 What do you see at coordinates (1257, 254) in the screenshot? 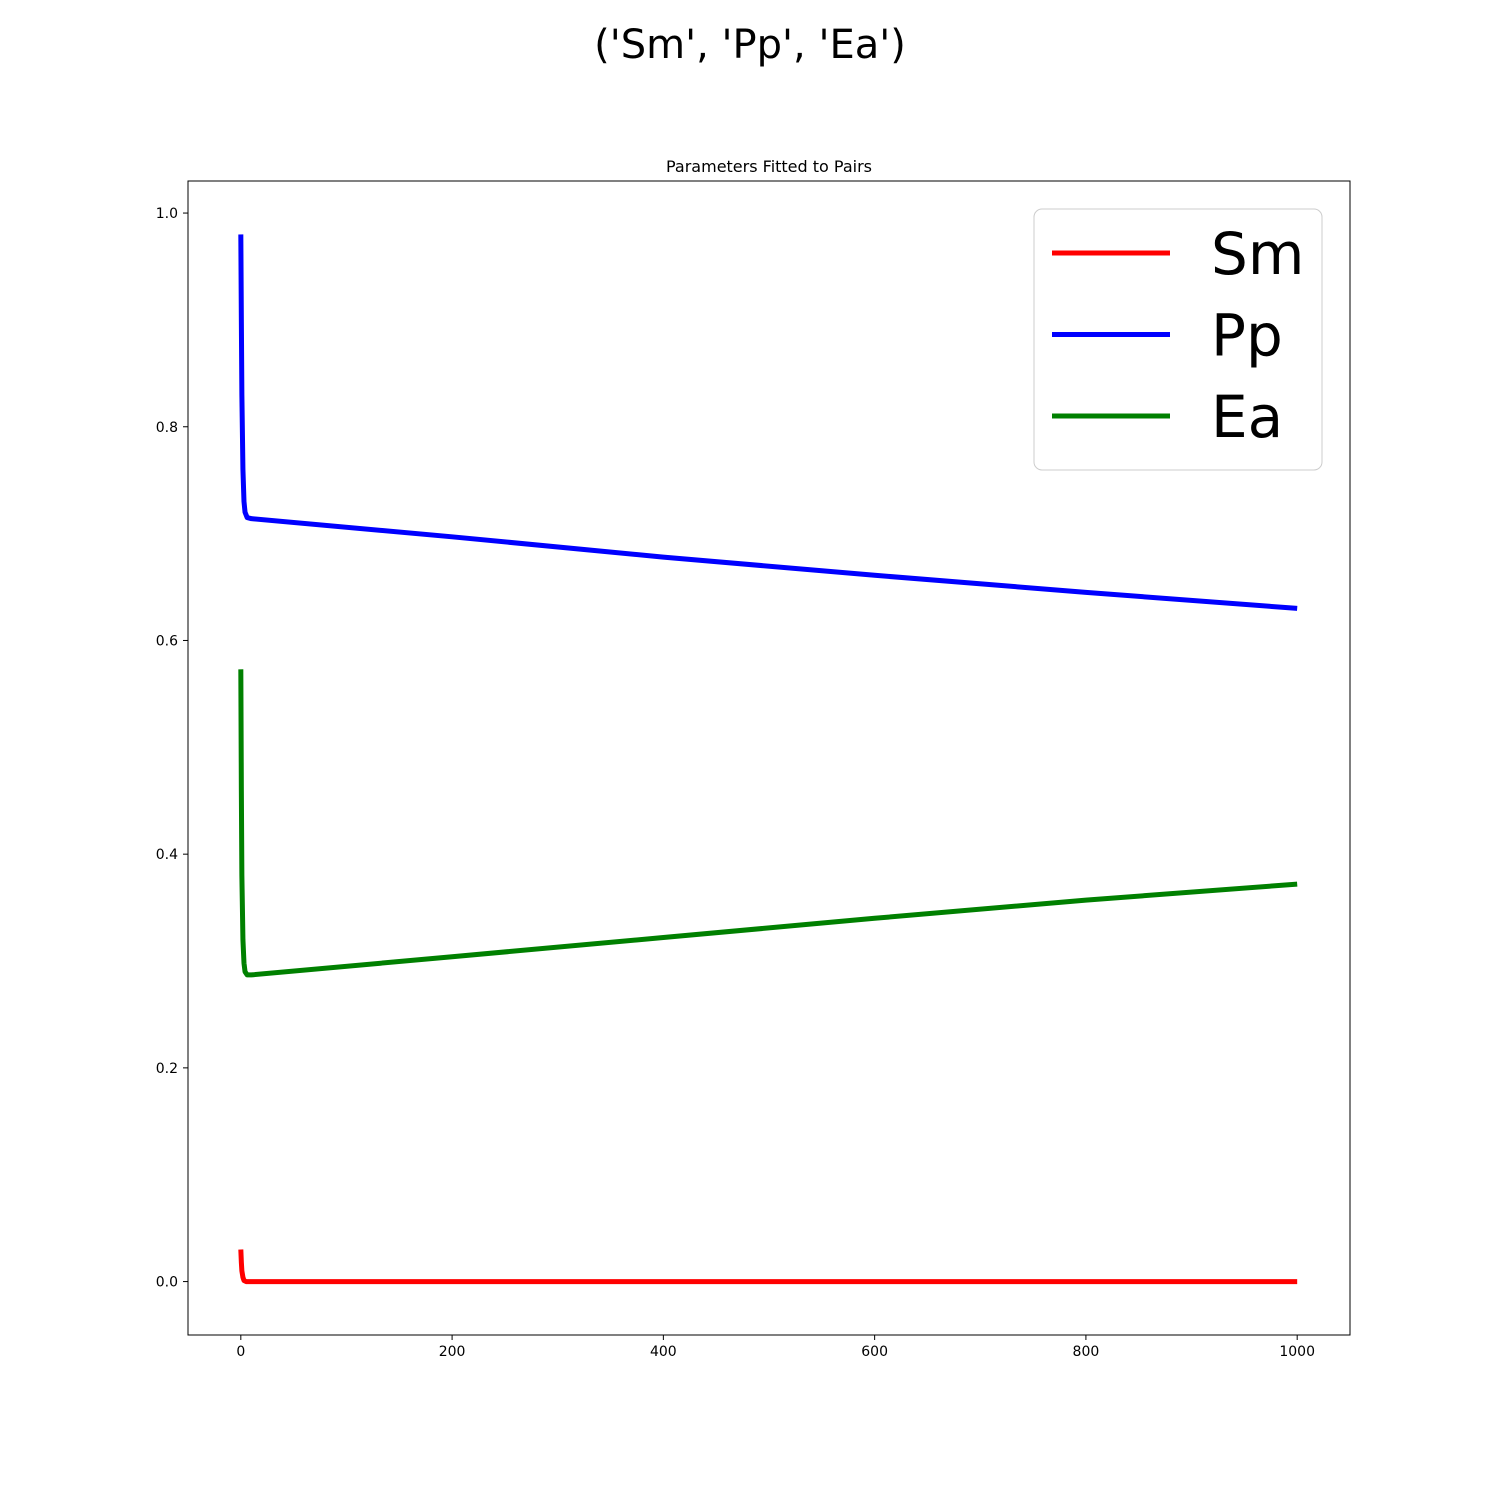
I see `legend-label-sm: Sm` at bounding box center [1257, 254].